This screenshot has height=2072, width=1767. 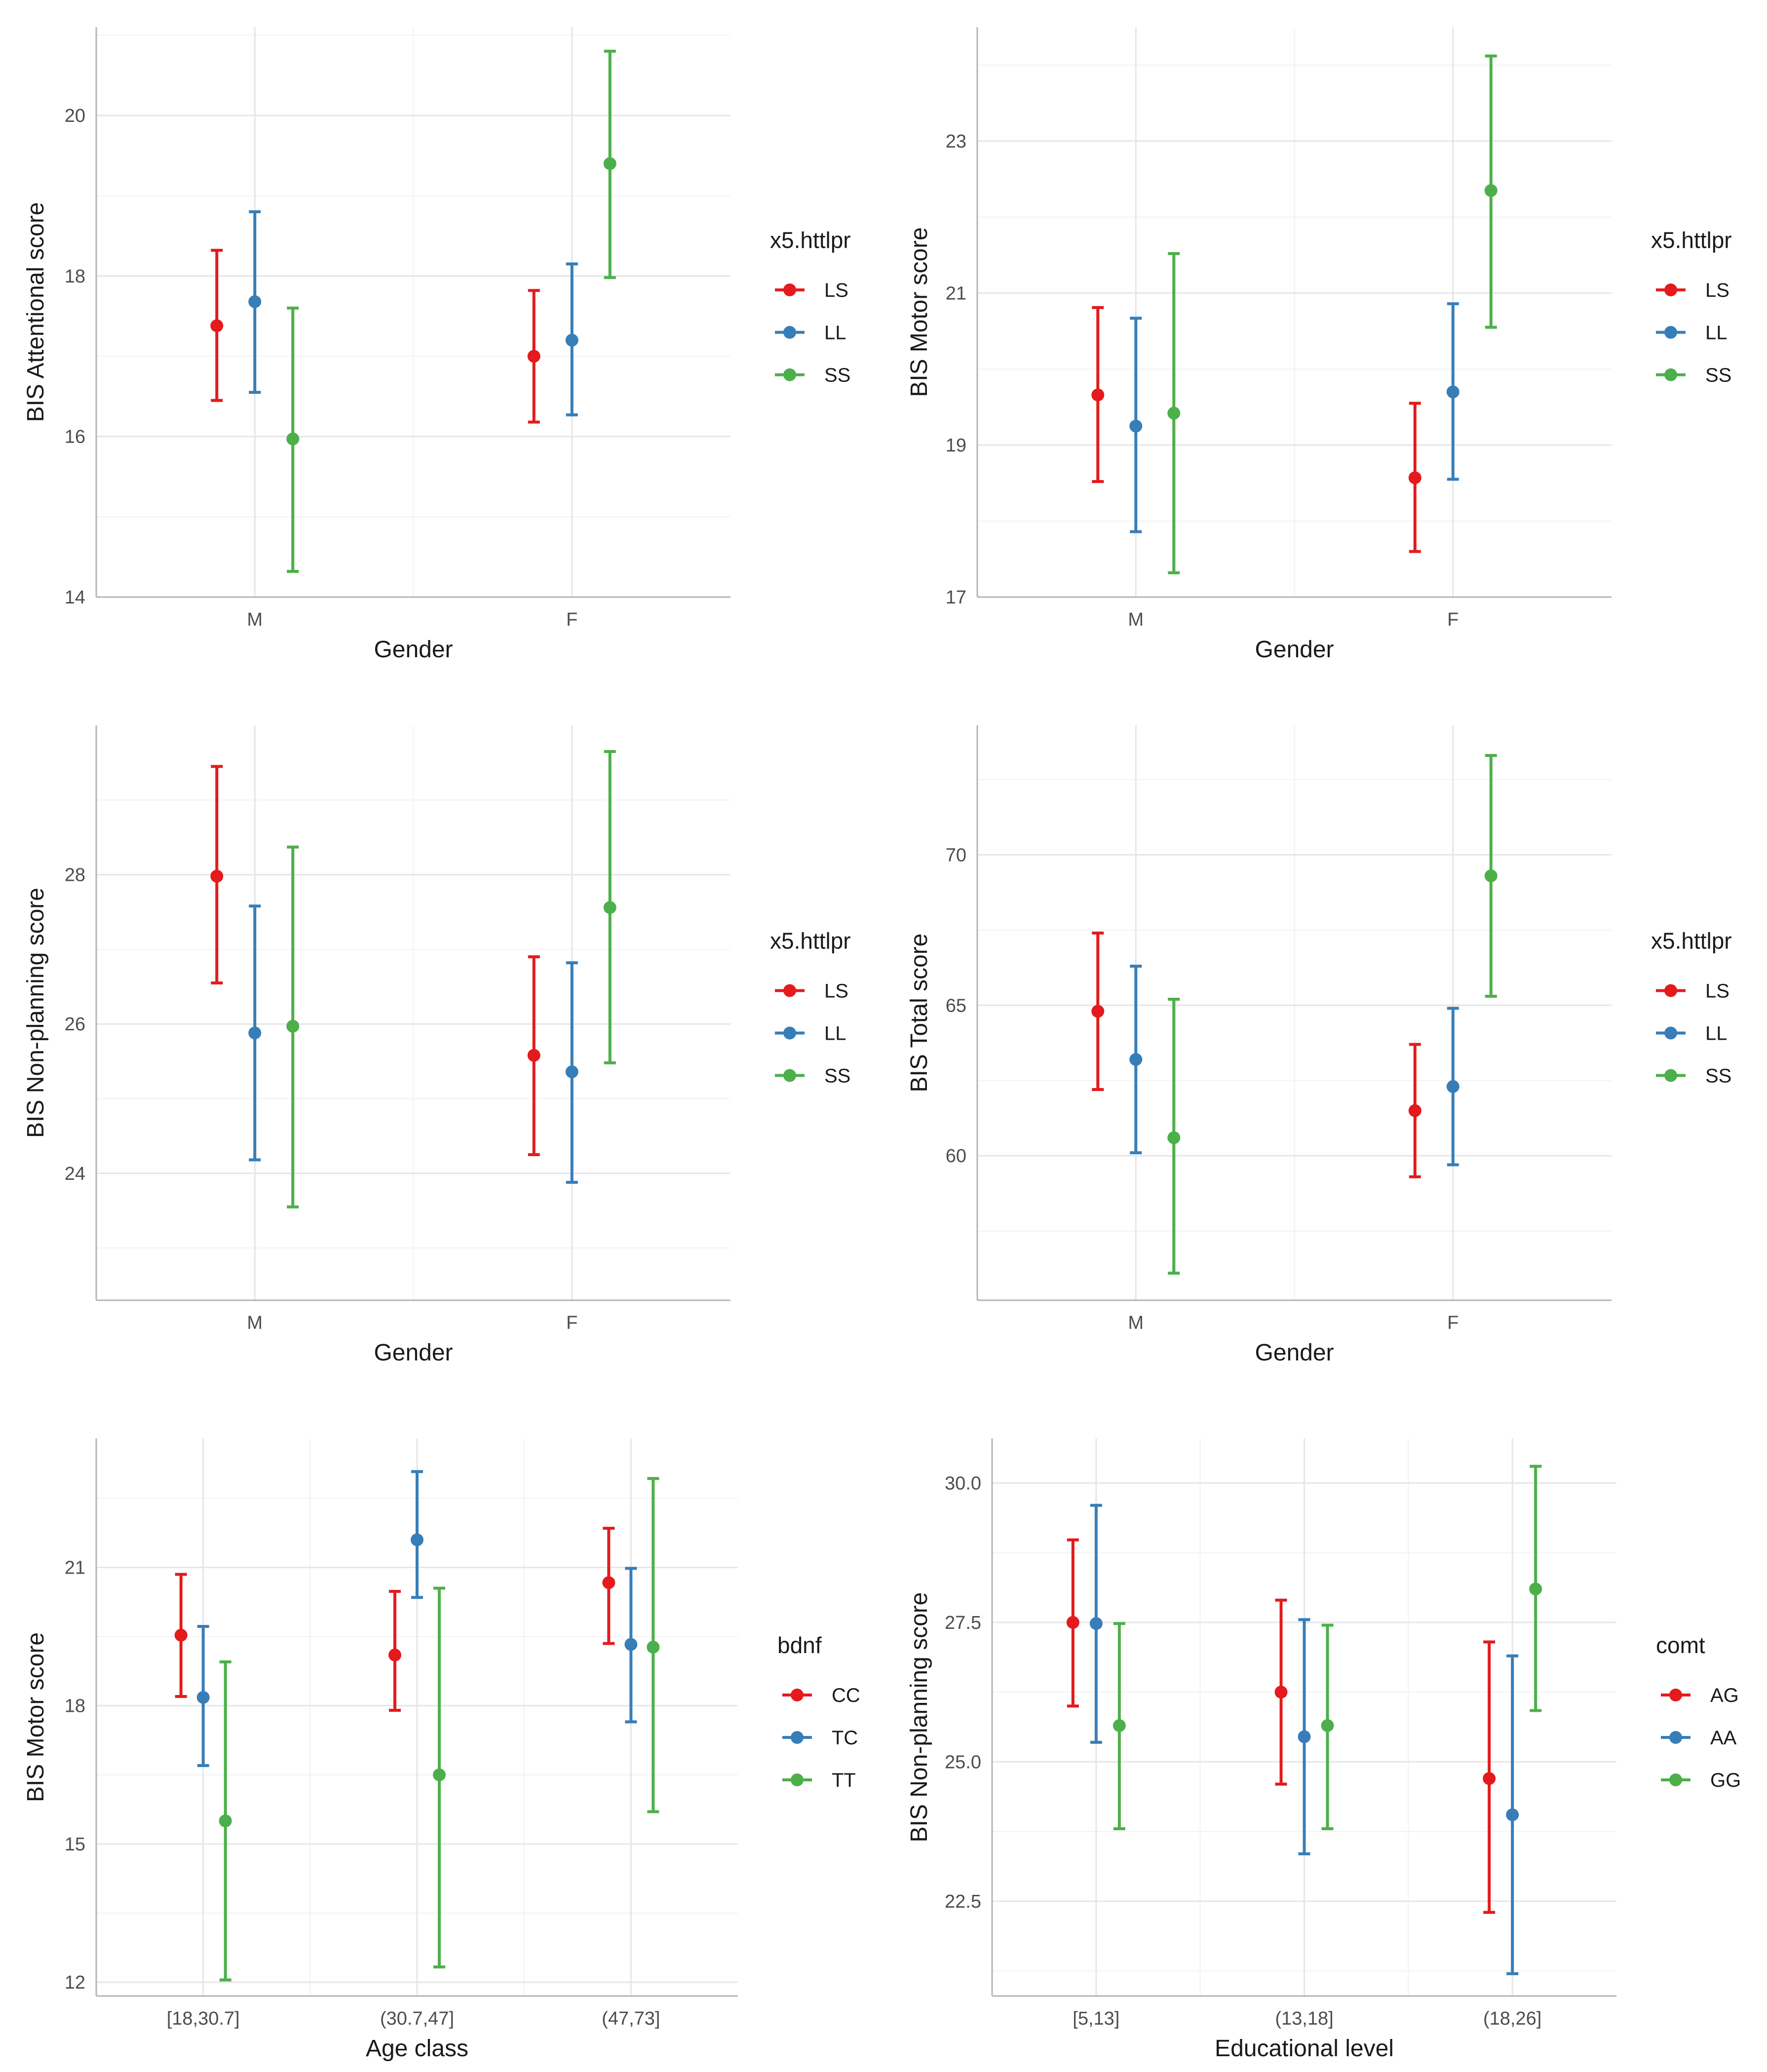 What do you see at coordinates (1096, 2018) in the screenshot?
I see `x-tick-label: [5,13]` at bounding box center [1096, 2018].